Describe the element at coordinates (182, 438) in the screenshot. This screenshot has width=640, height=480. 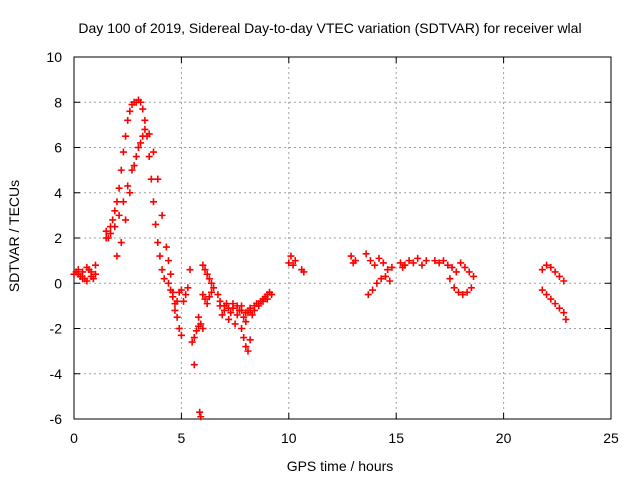
I see `x-tick-label: 5` at that location.